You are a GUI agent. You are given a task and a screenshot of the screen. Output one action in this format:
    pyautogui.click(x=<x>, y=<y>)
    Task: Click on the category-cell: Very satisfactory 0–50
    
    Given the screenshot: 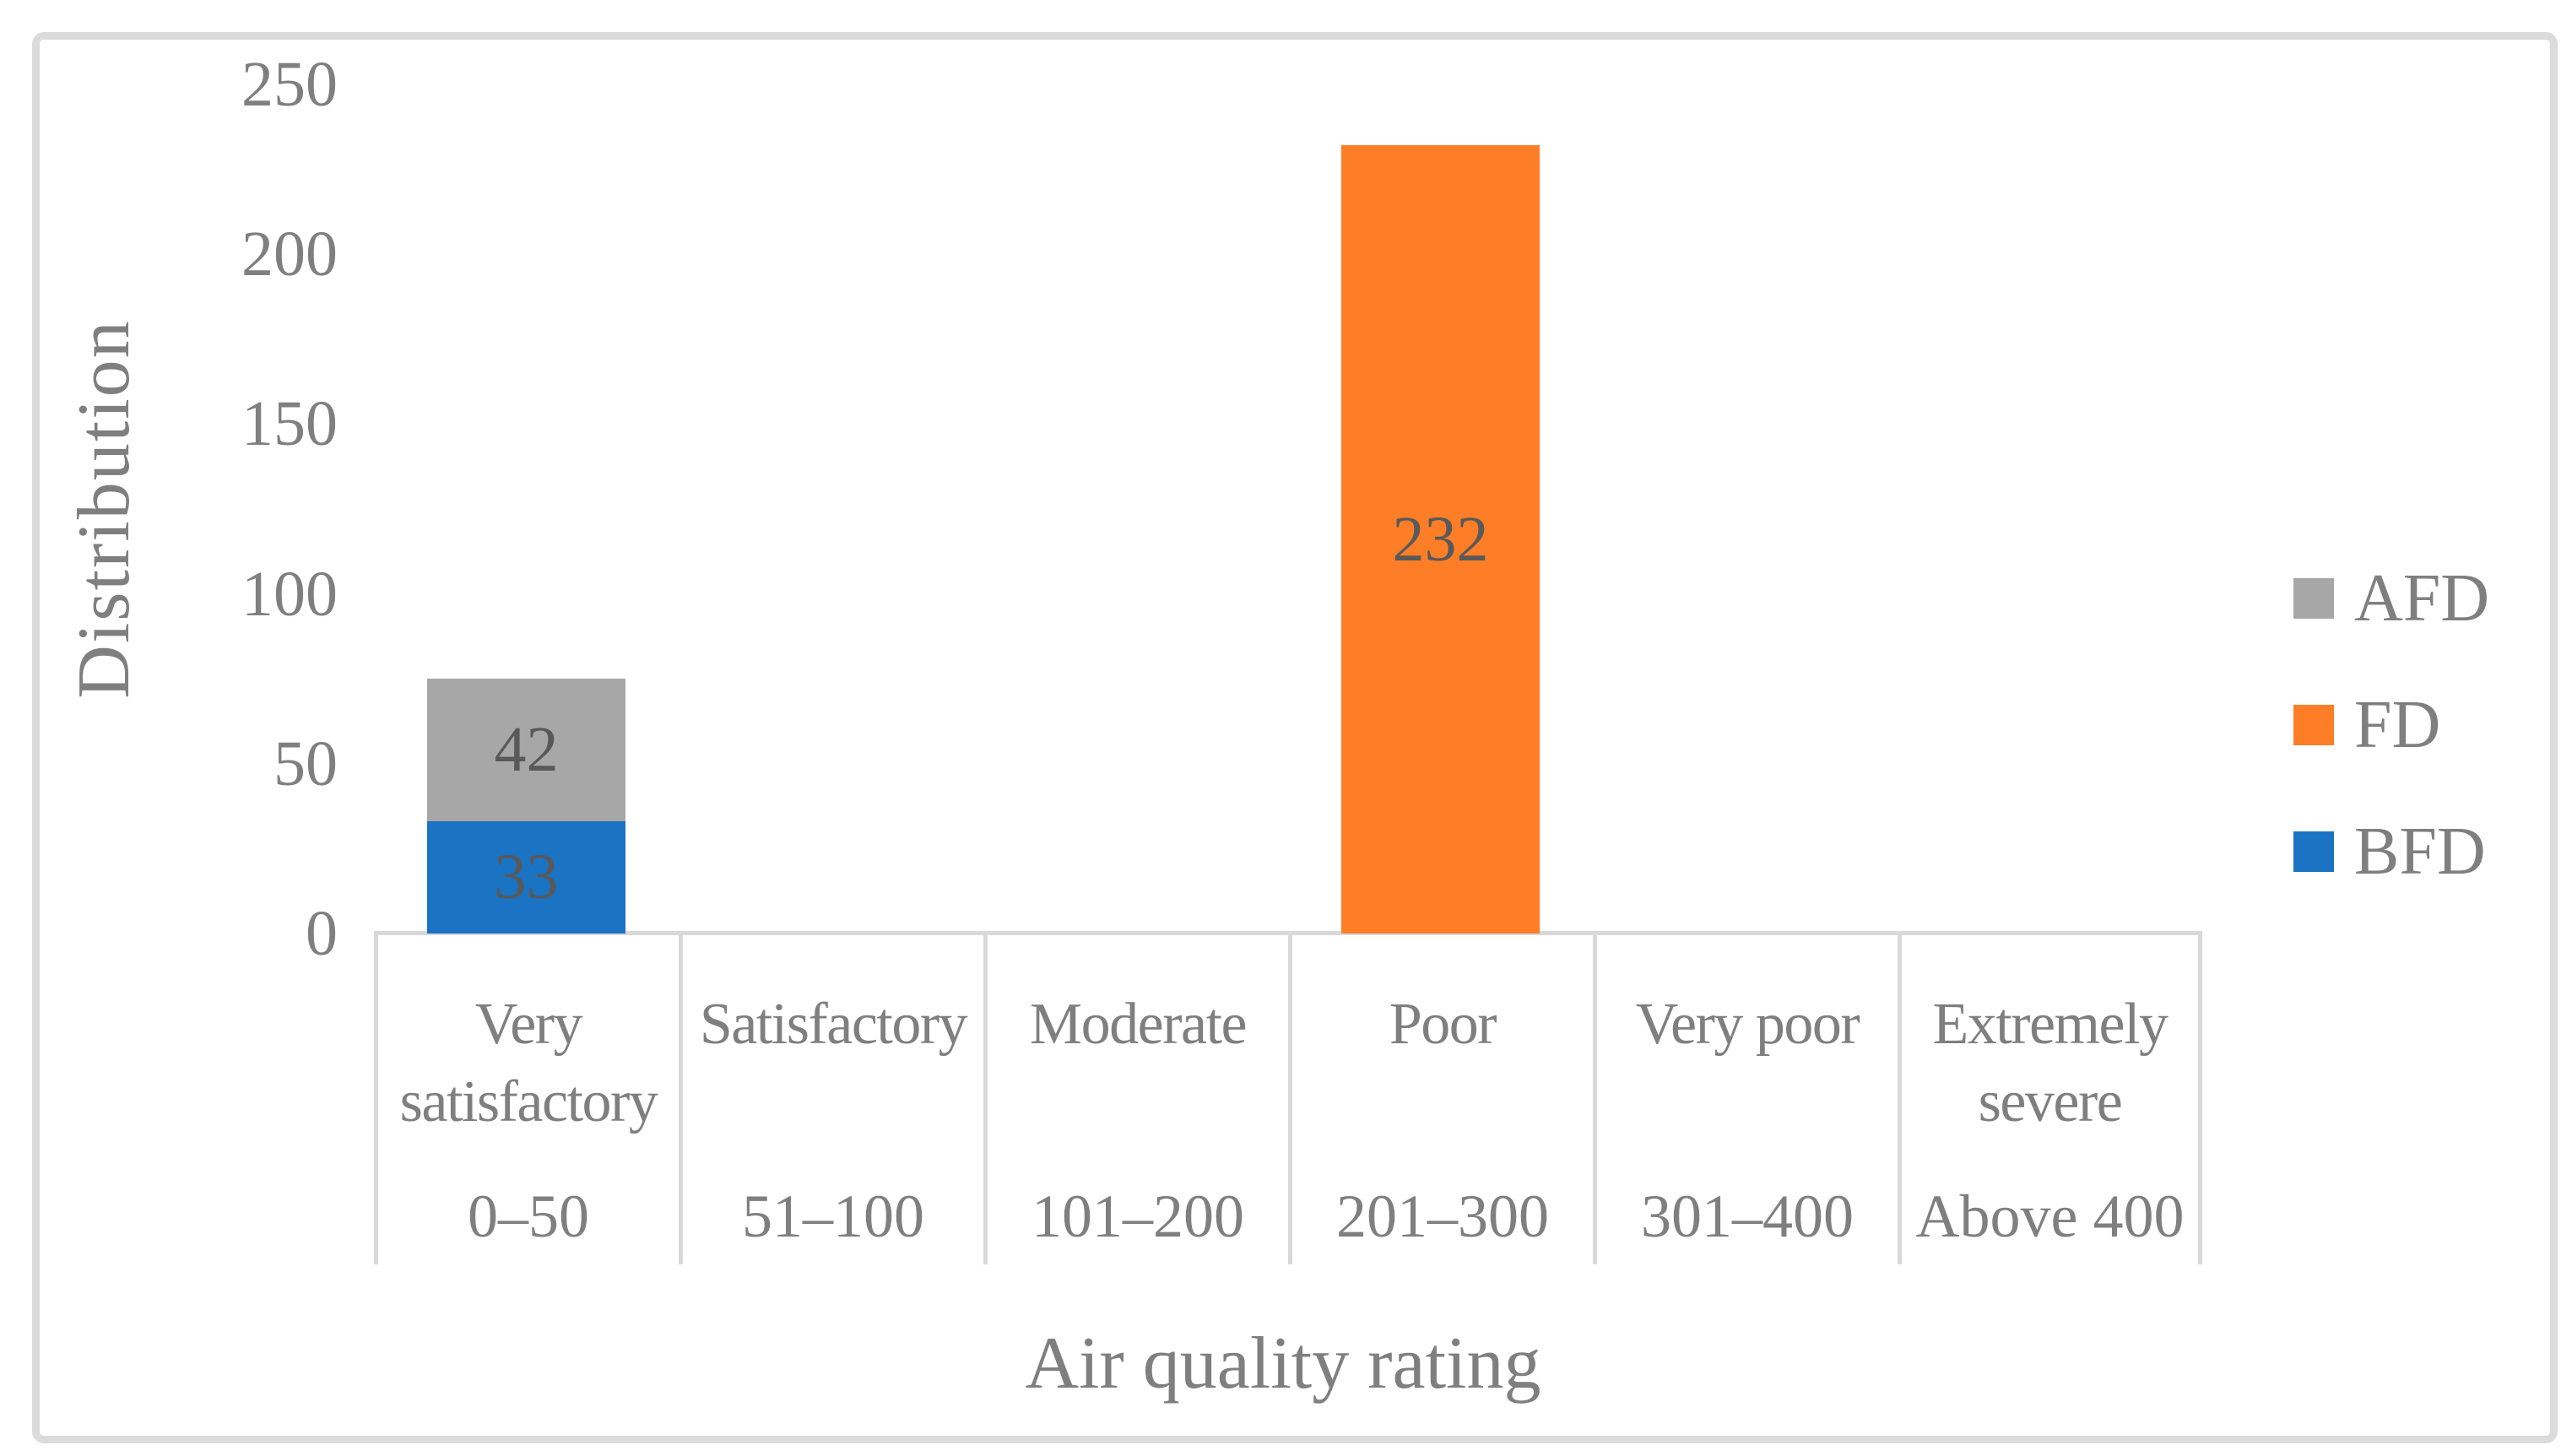 What is the action you would take?
    pyautogui.click(x=527, y=1099)
    